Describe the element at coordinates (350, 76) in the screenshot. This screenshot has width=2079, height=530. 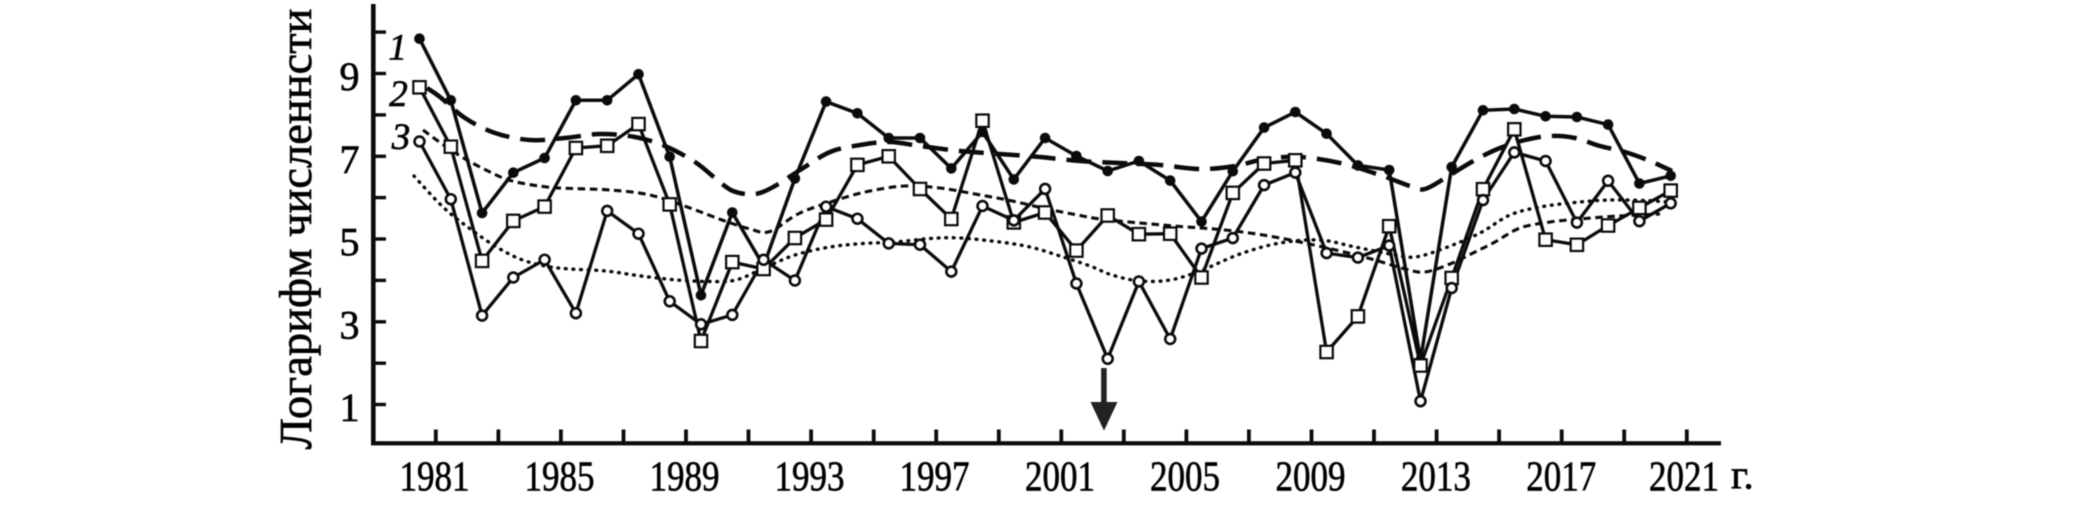
I see `svg-text: 9` at that location.